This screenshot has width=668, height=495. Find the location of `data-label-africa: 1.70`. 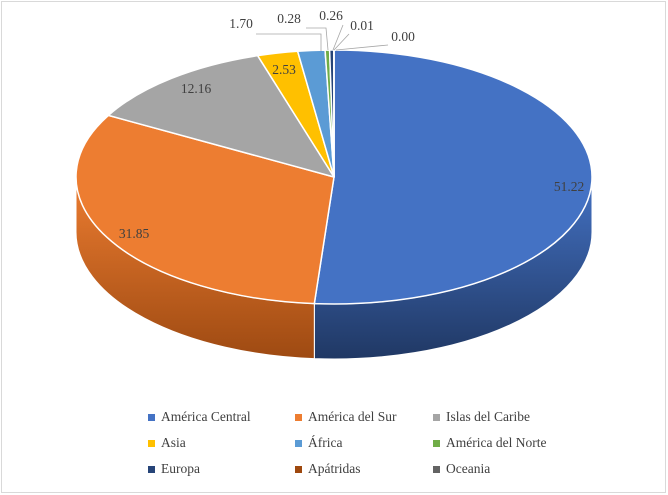

data-label-africa: 1.70 is located at coordinates (241, 23).